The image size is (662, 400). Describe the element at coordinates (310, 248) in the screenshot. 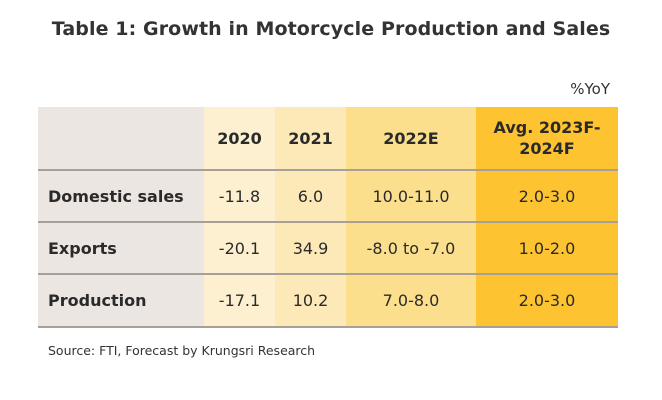

I see `table-cell: 34.9` at that location.